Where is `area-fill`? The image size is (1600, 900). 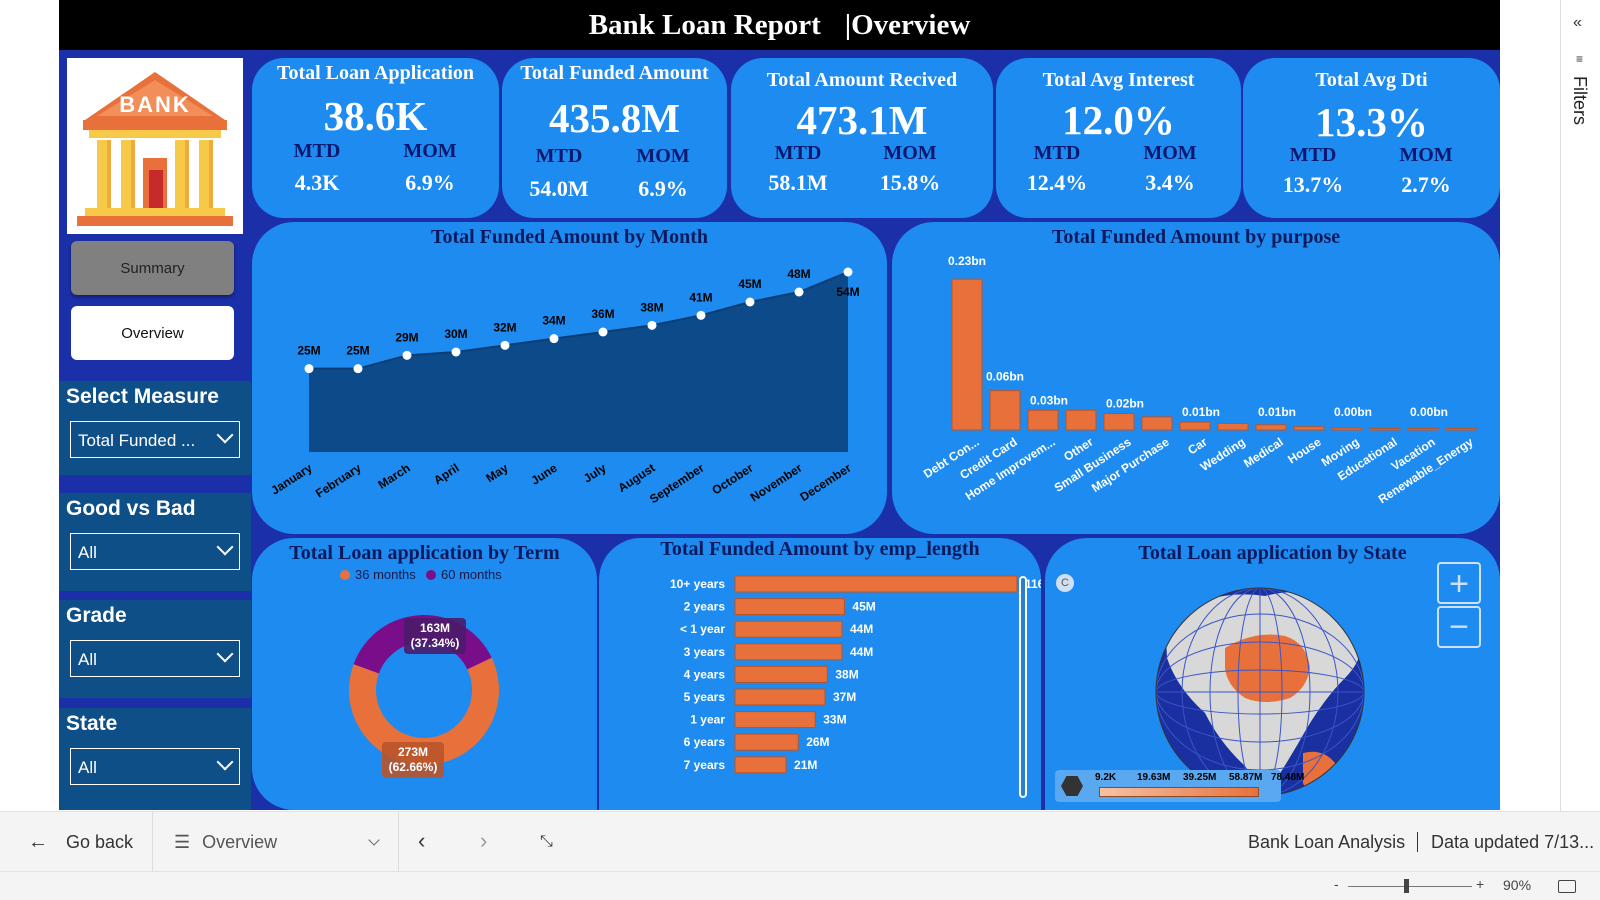
area-fill is located at coordinates (578, 362).